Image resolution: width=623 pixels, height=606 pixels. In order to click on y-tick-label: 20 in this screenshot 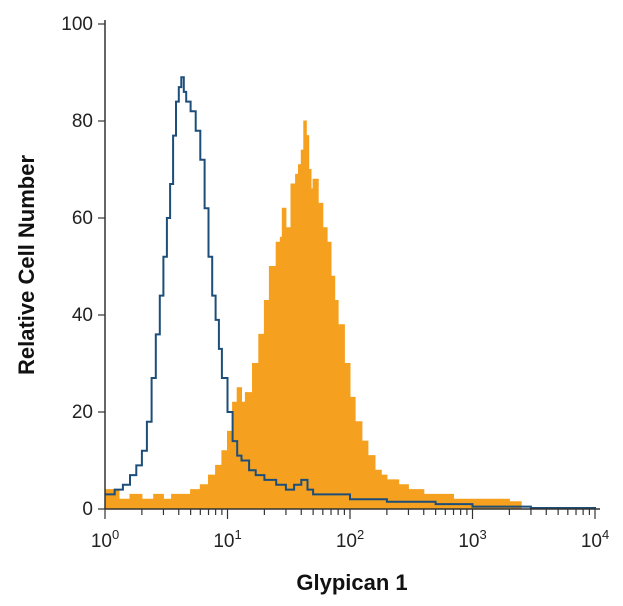, I will do `click(82, 412)`.